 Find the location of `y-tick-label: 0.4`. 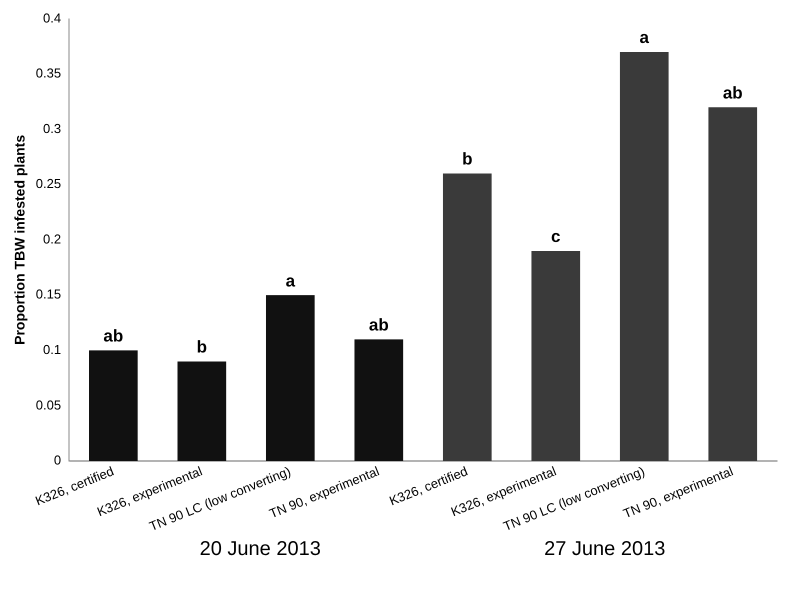

y-tick-label: 0.4 is located at coordinates (52, 18).